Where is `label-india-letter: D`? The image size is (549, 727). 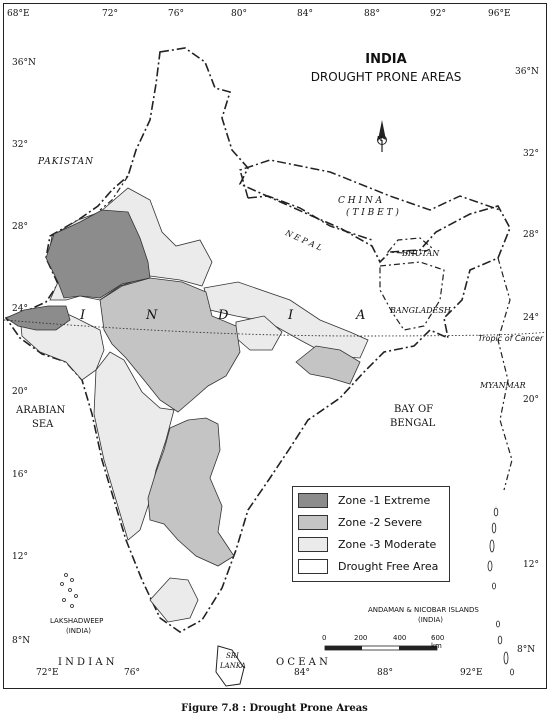 label-india-letter: D is located at coordinates (223, 315).